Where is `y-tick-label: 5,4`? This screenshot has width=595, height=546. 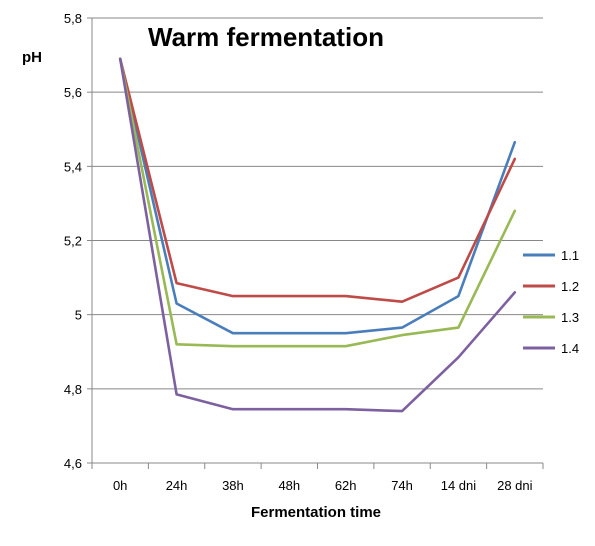
y-tick-label: 5,4 is located at coordinates (73, 166).